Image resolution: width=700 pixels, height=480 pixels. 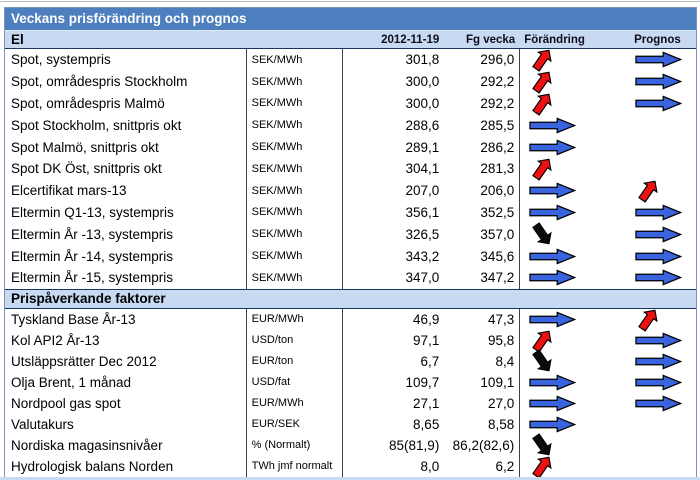 What do you see at coordinates (126, 147) in the screenshot?
I see `row-label: Spot Malmö, snittpris okt` at bounding box center [126, 147].